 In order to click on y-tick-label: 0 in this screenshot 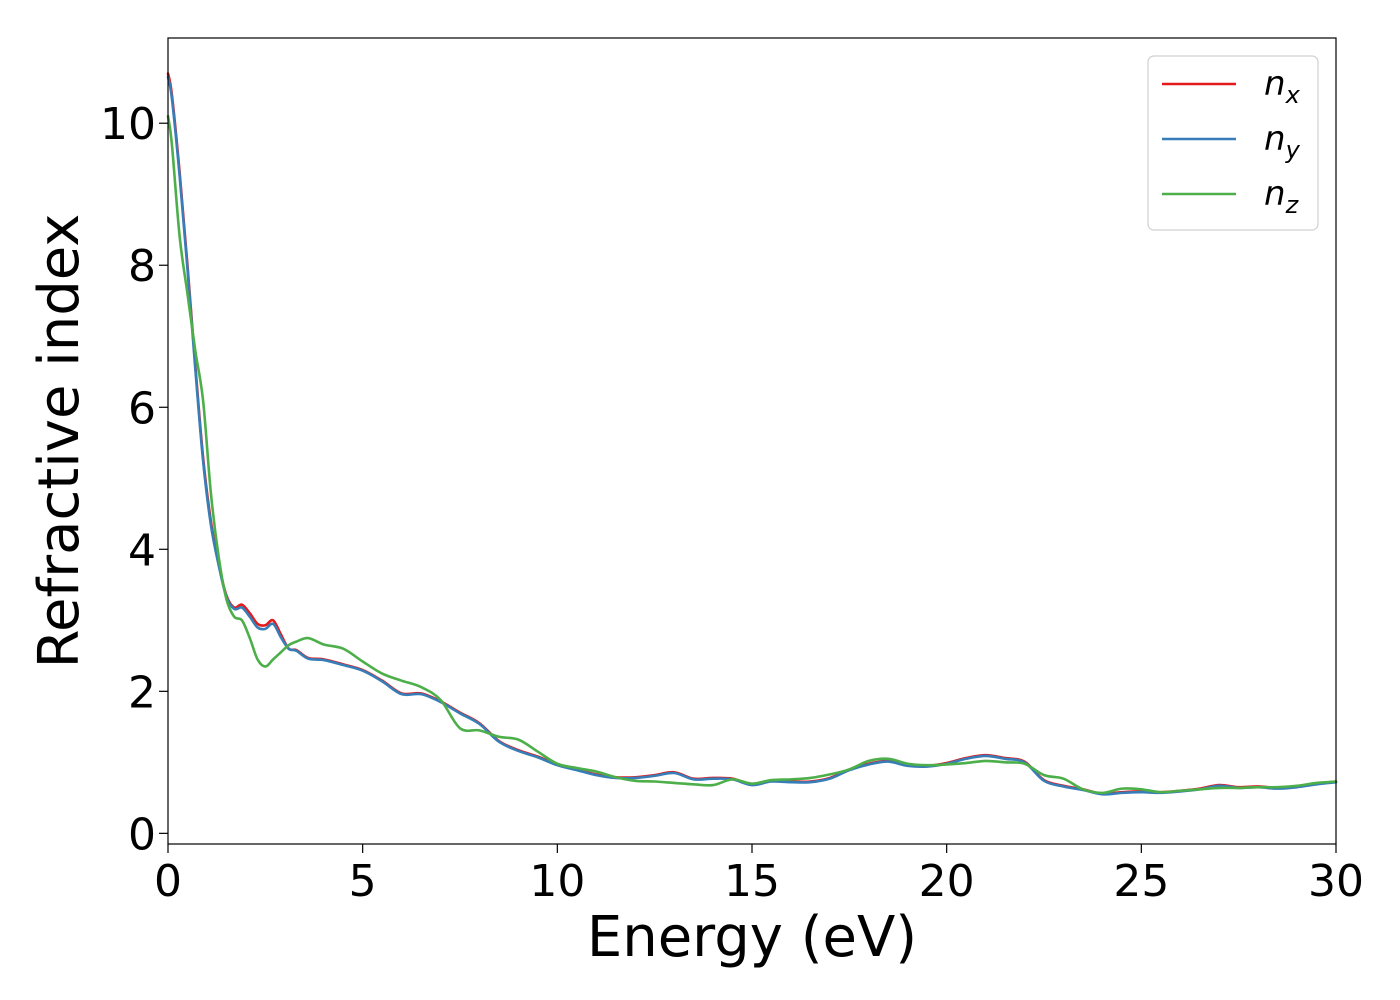, I will do `click(142, 834)`.